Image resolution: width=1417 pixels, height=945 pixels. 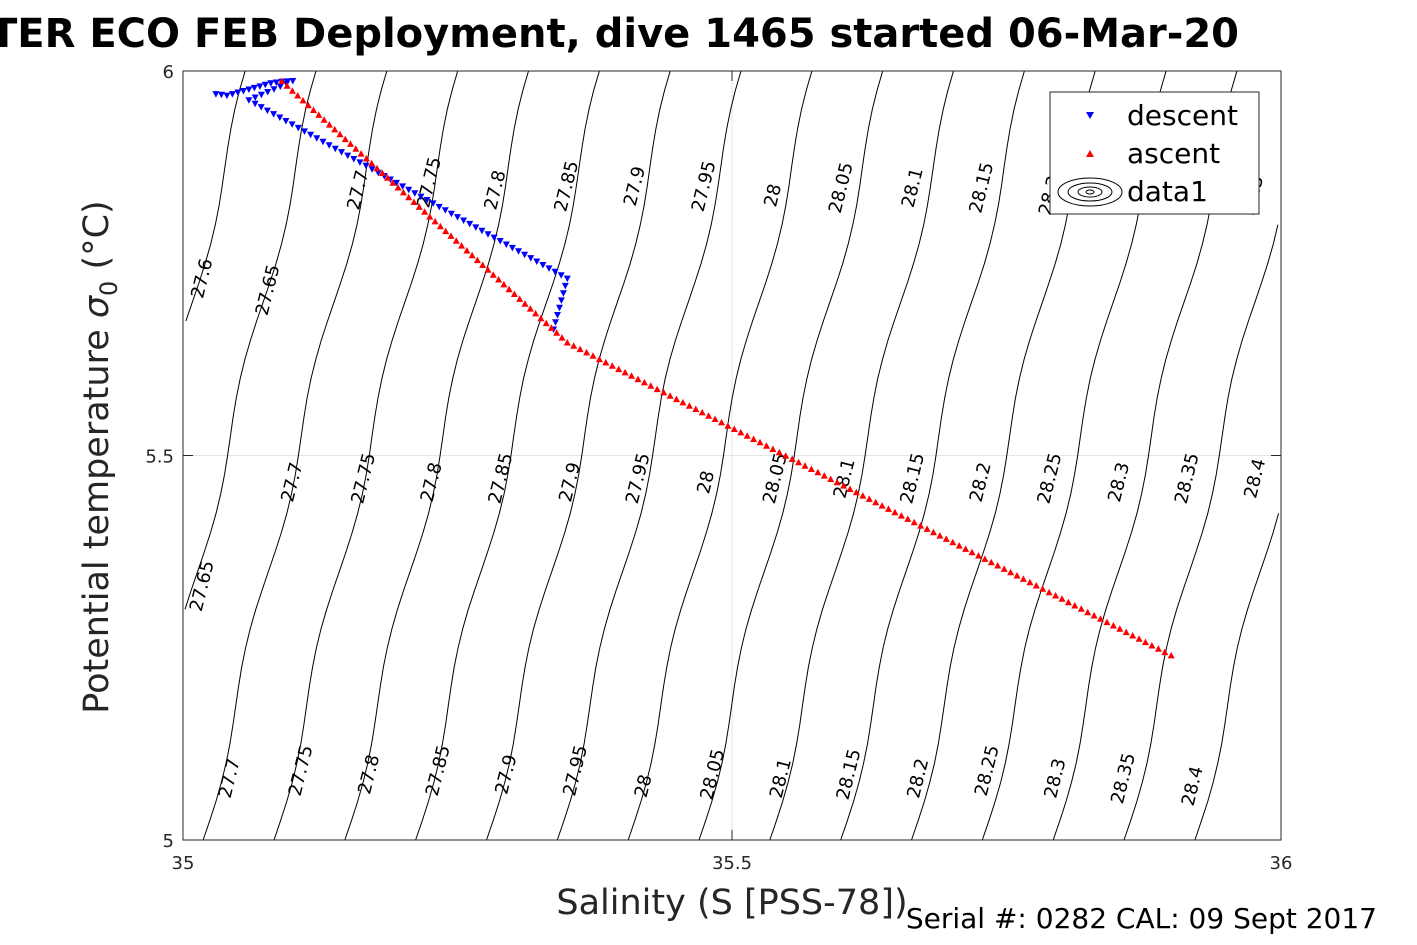 I want to click on y-axis-label-subscript: 0, so click(x=109, y=288).